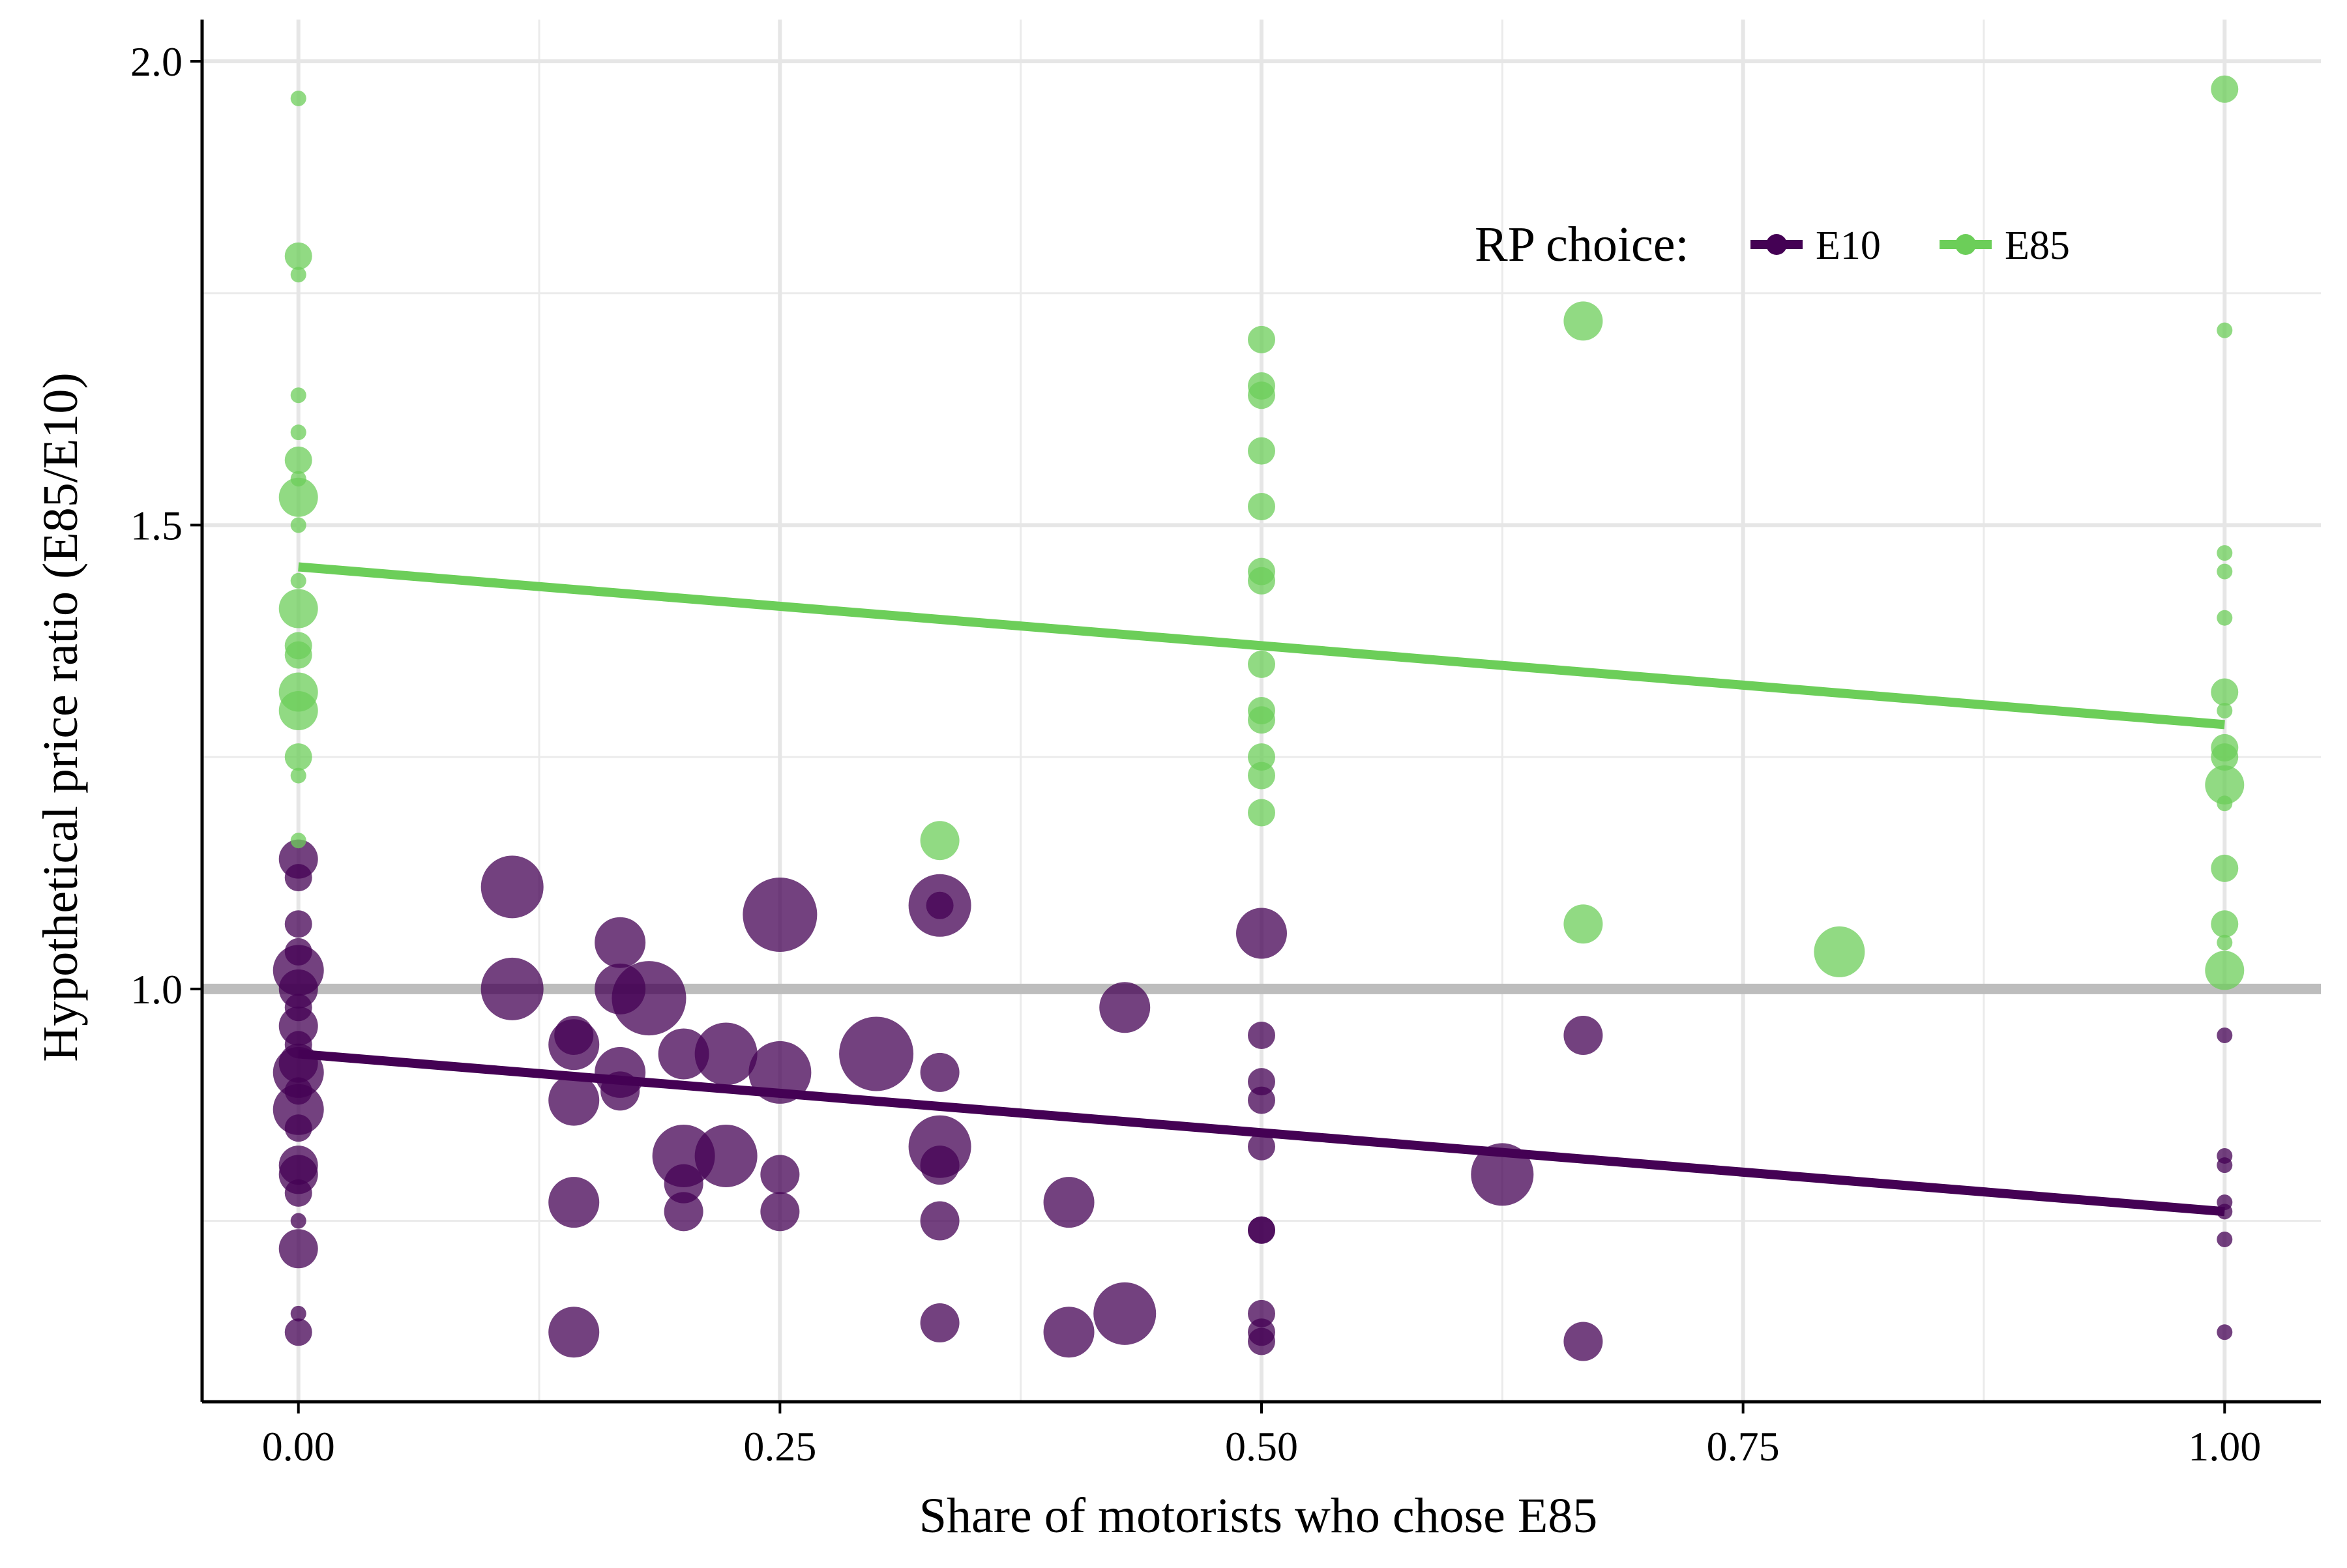 Image resolution: width=2347 pixels, height=1568 pixels. Describe the element at coordinates (156, 525) in the screenshot. I see `y-tick-label: 1.5` at that location.